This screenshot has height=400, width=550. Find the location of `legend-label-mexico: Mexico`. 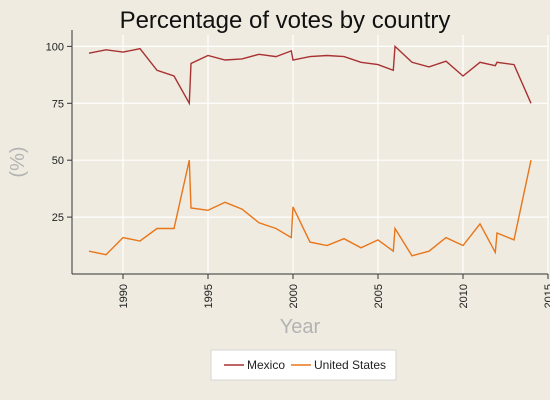

legend-label-mexico: Mexico is located at coordinates (266, 365).